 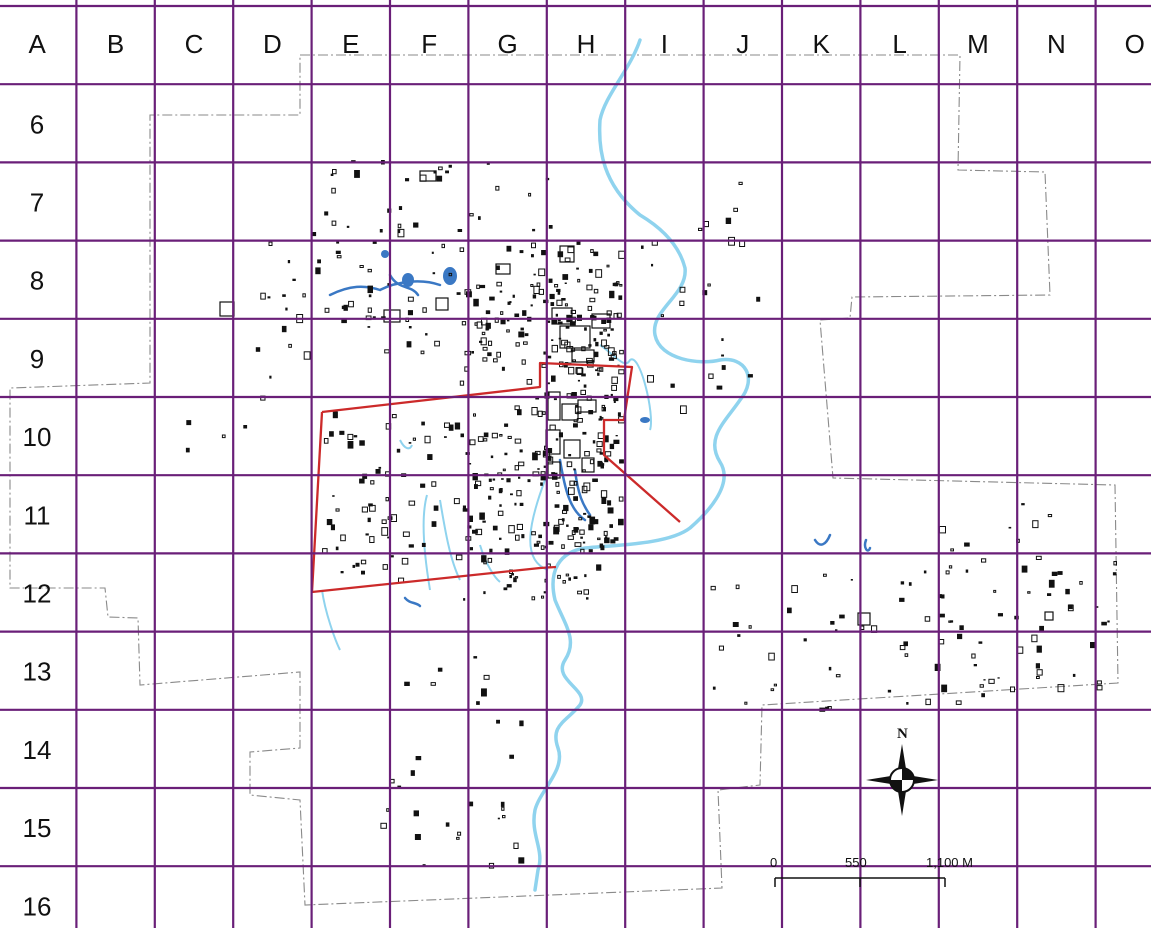 What do you see at coordinates (37, 437) in the screenshot?
I see `row-label: 10` at bounding box center [37, 437].